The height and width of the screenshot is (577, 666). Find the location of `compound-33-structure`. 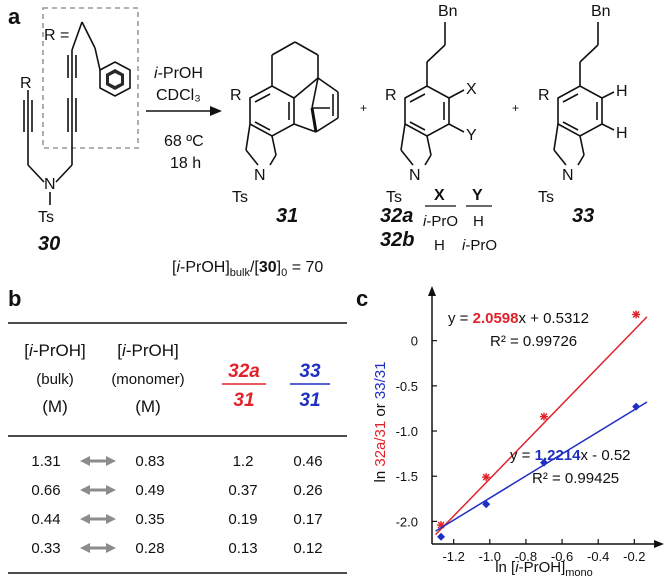

compound-33-structure is located at coordinates (584, 94).